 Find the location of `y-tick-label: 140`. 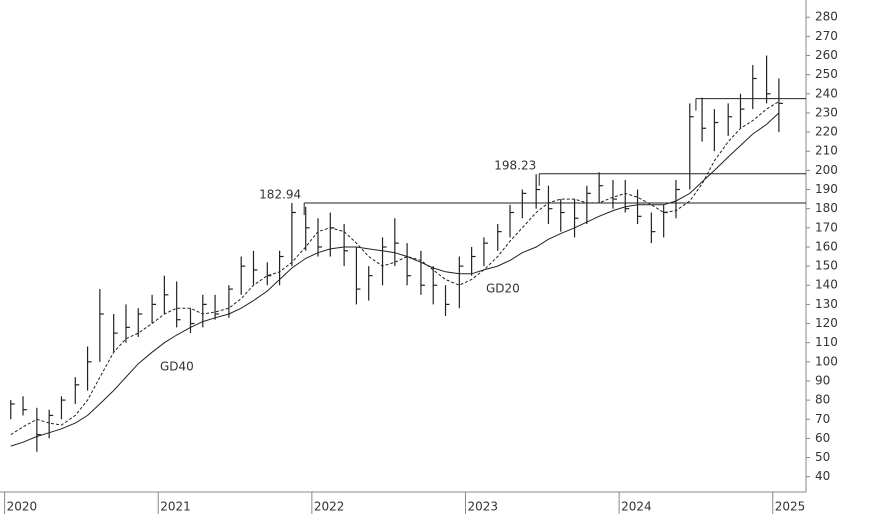

y-tick-label: 140 is located at coordinates (826, 285).